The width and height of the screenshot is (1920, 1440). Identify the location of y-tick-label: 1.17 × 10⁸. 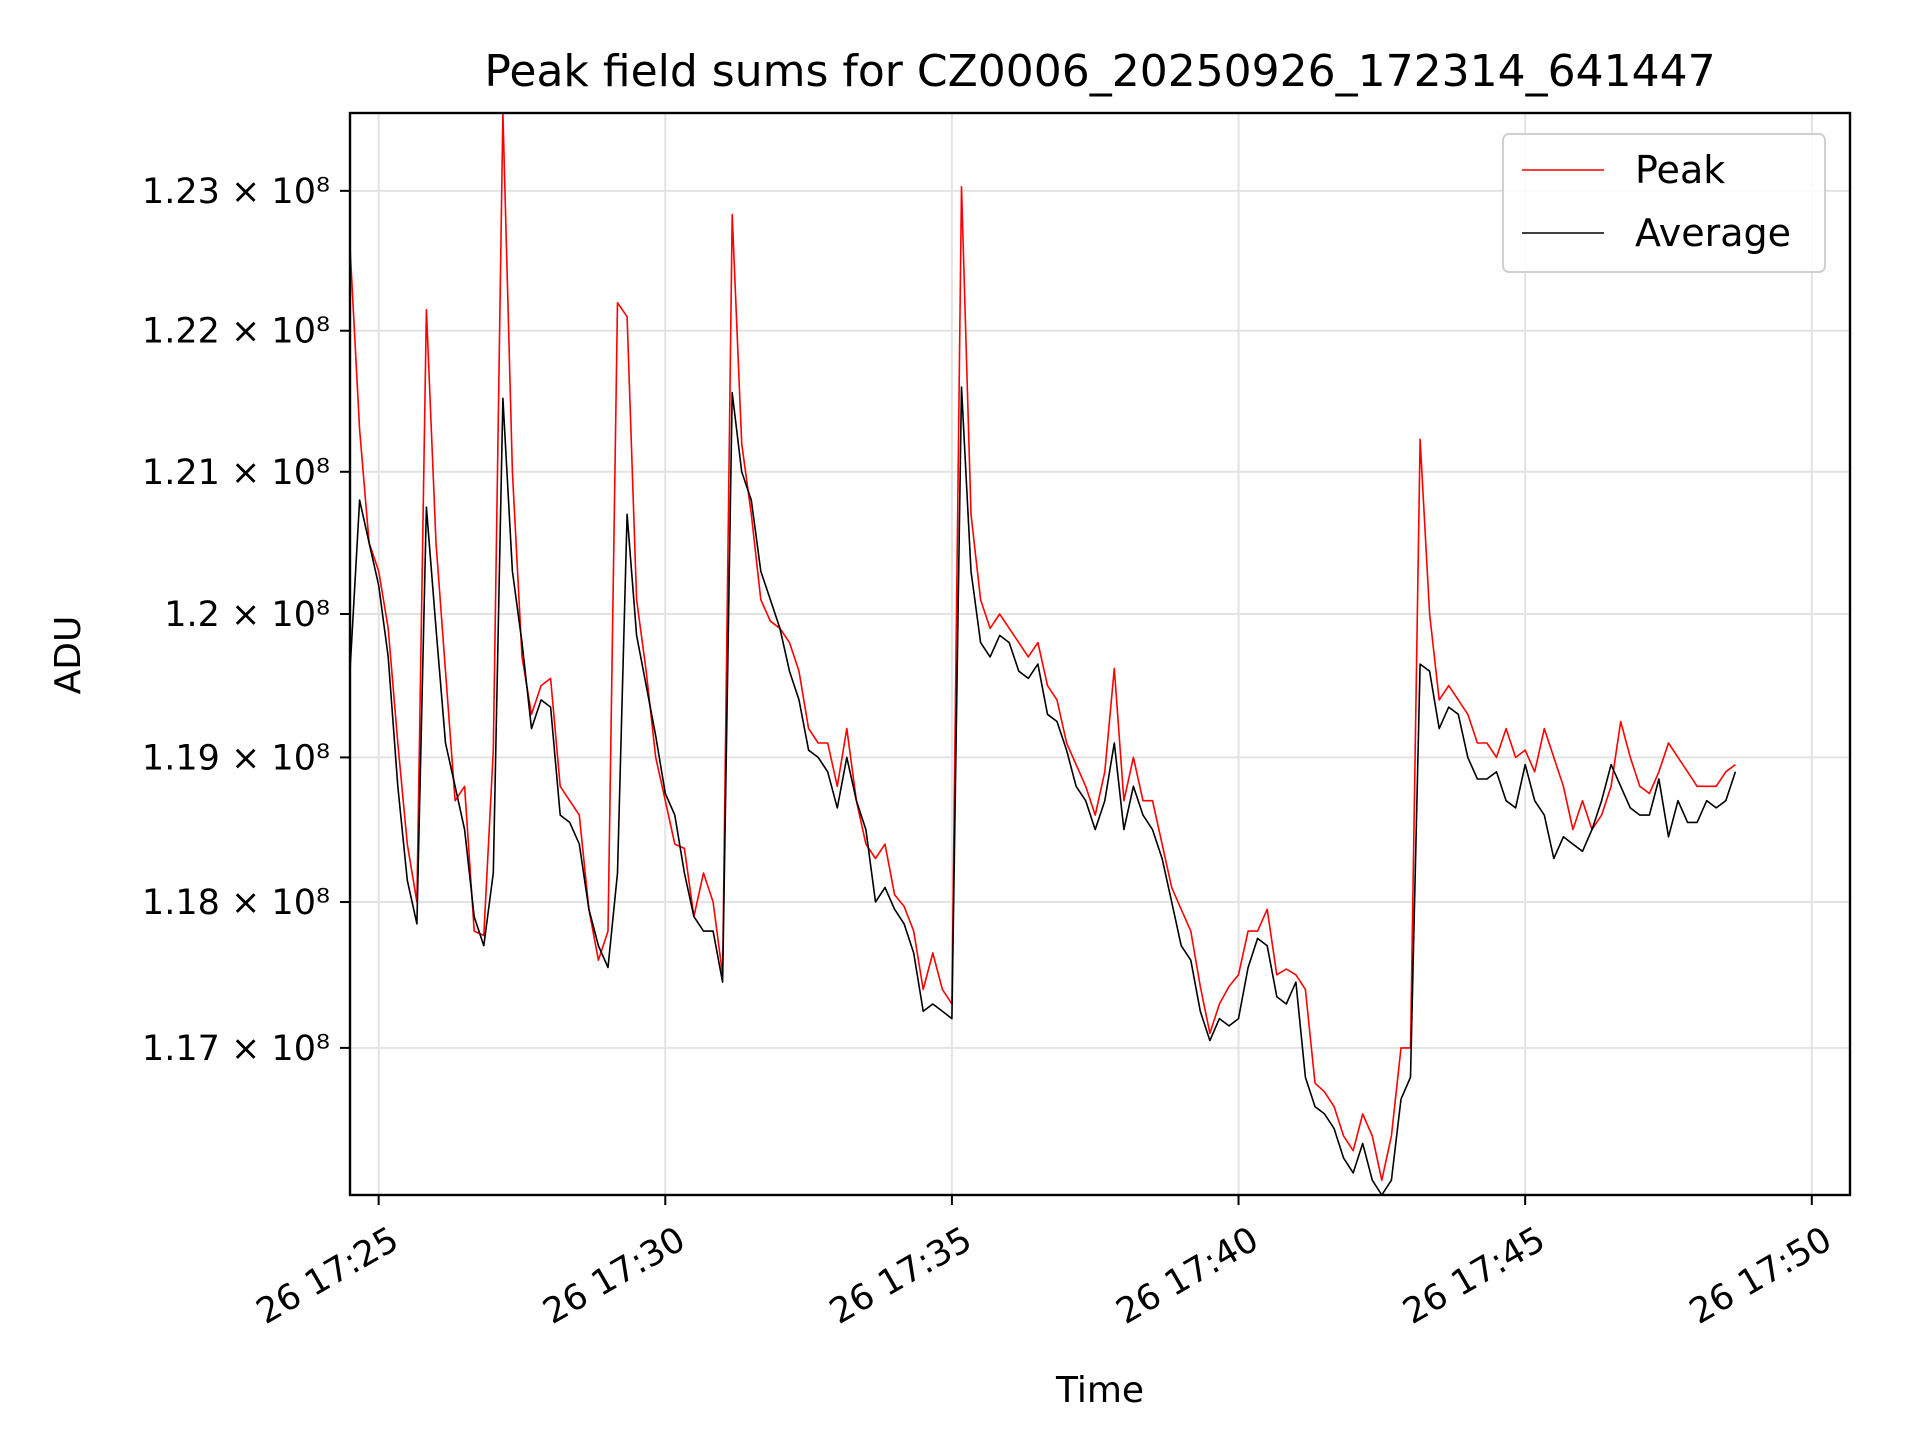
(236, 1049).